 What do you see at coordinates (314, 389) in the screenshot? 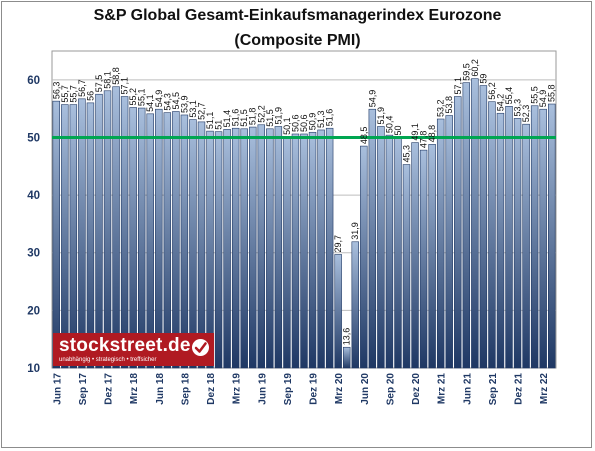
I see `x-tick-label: Dez 19` at bounding box center [314, 389].